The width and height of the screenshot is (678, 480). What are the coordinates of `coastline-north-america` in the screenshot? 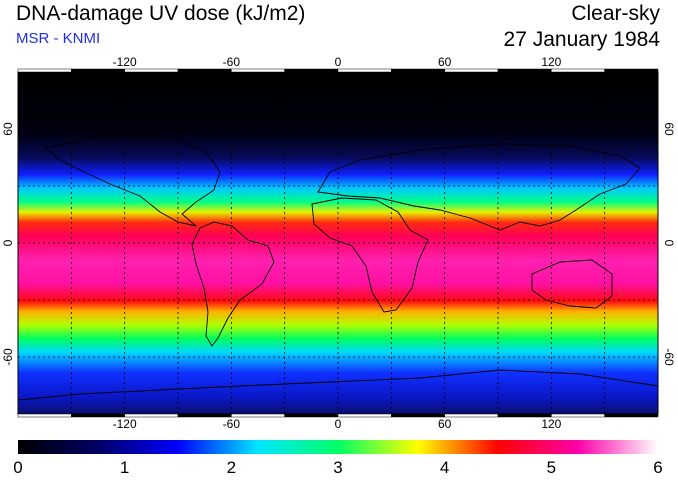 It's located at (133, 181).